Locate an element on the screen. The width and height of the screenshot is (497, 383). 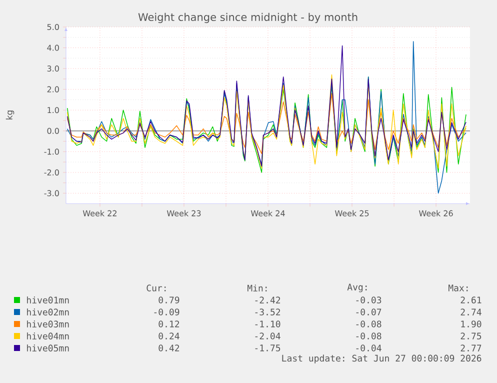
x-tick-label: Week 23 is located at coordinates (183, 213).